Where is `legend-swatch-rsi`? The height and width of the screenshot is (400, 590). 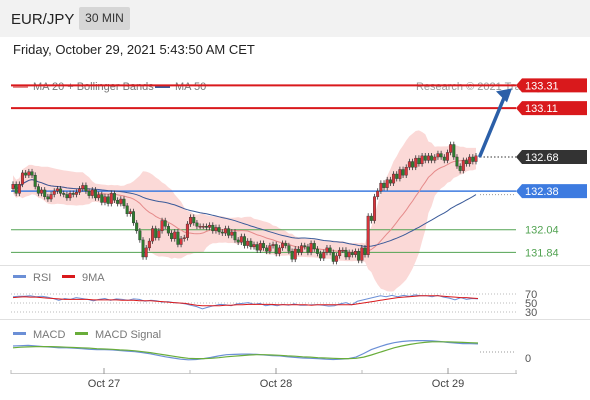
legend-swatch-rsi is located at coordinates (19, 276).